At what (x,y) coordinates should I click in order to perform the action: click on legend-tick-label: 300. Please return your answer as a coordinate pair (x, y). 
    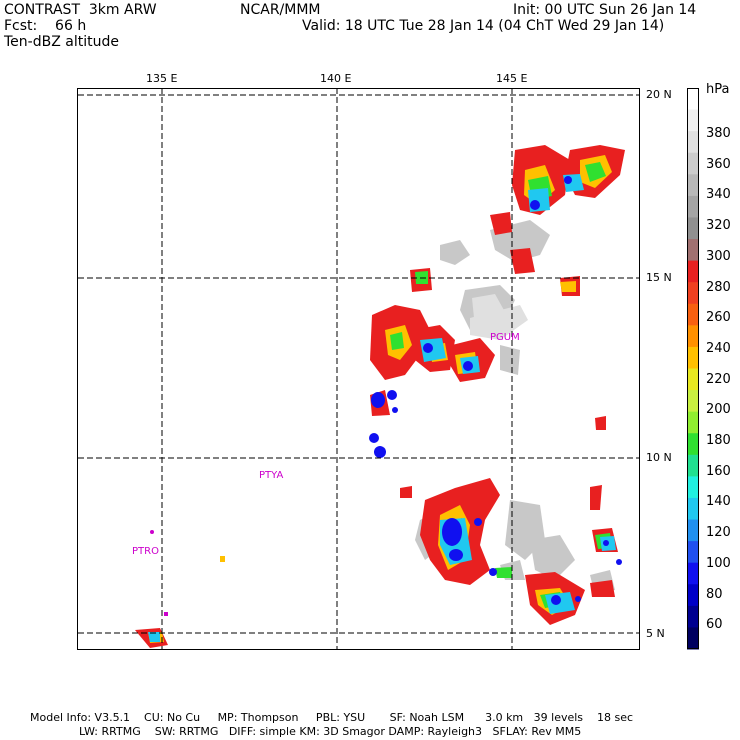
    Looking at the image, I should click on (718, 256).